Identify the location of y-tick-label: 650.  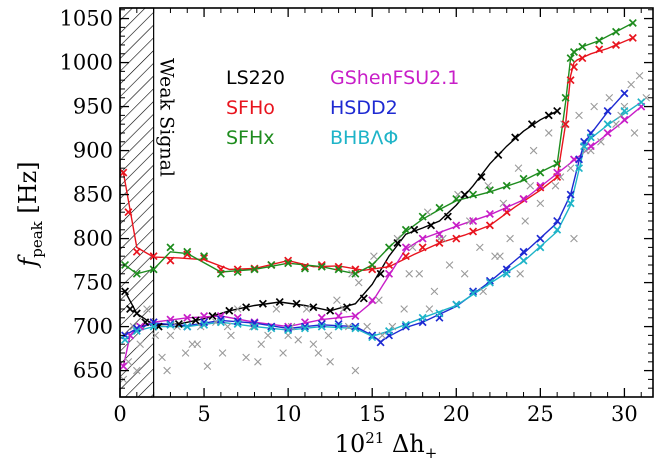
(93, 371).